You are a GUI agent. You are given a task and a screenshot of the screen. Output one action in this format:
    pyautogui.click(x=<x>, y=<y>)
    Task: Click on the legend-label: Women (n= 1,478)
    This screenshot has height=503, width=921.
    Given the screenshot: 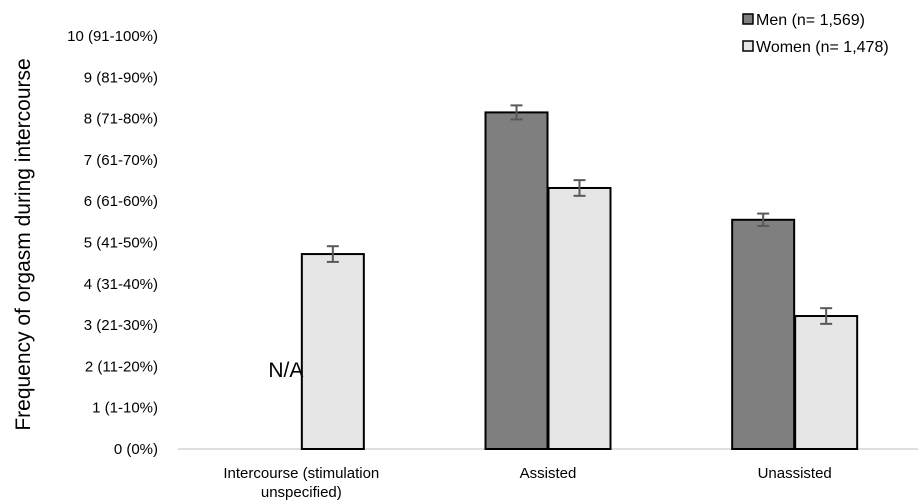 What is the action you would take?
    pyautogui.click(x=822, y=47)
    